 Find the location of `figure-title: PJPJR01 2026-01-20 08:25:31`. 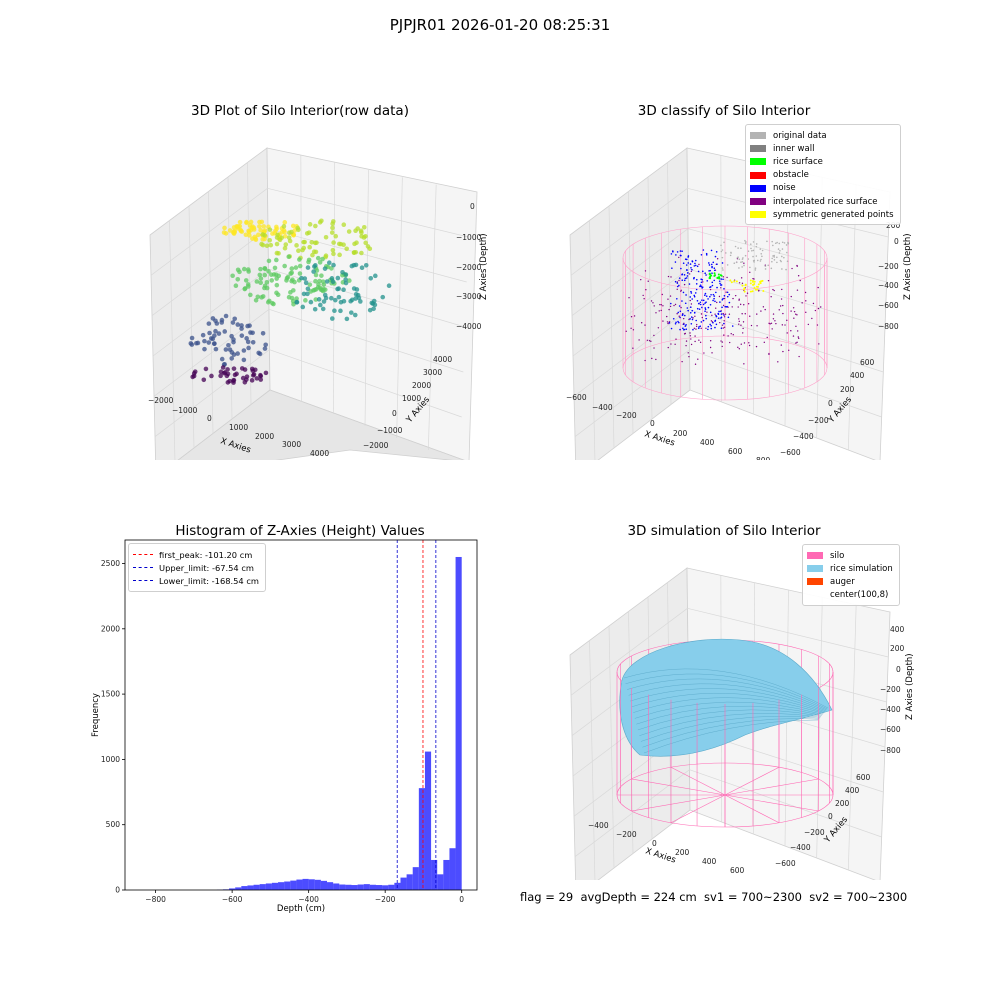

figure-title: PJPJR01 2026-01-20 08:25:31 is located at coordinates (500, 25).